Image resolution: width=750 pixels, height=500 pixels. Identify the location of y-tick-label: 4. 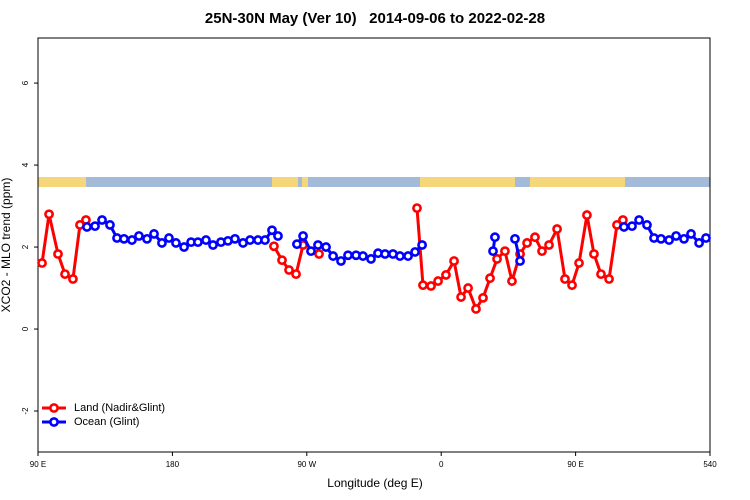
(25, 164).